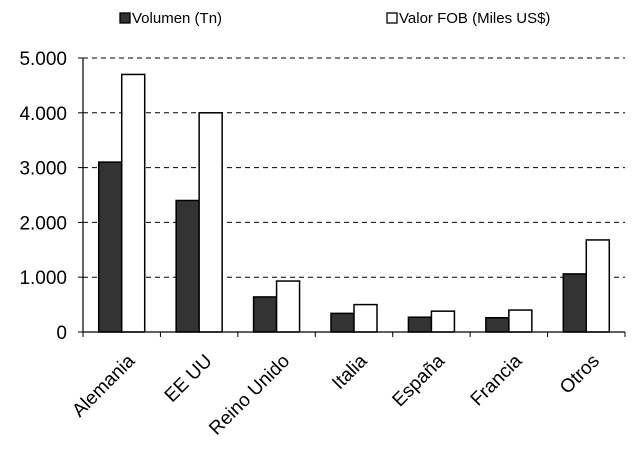 The width and height of the screenshot is (636, 471). Describe the element at coordinates (43, 223) in the screenshot. I see `y-tick-label: 2.000` at that location.